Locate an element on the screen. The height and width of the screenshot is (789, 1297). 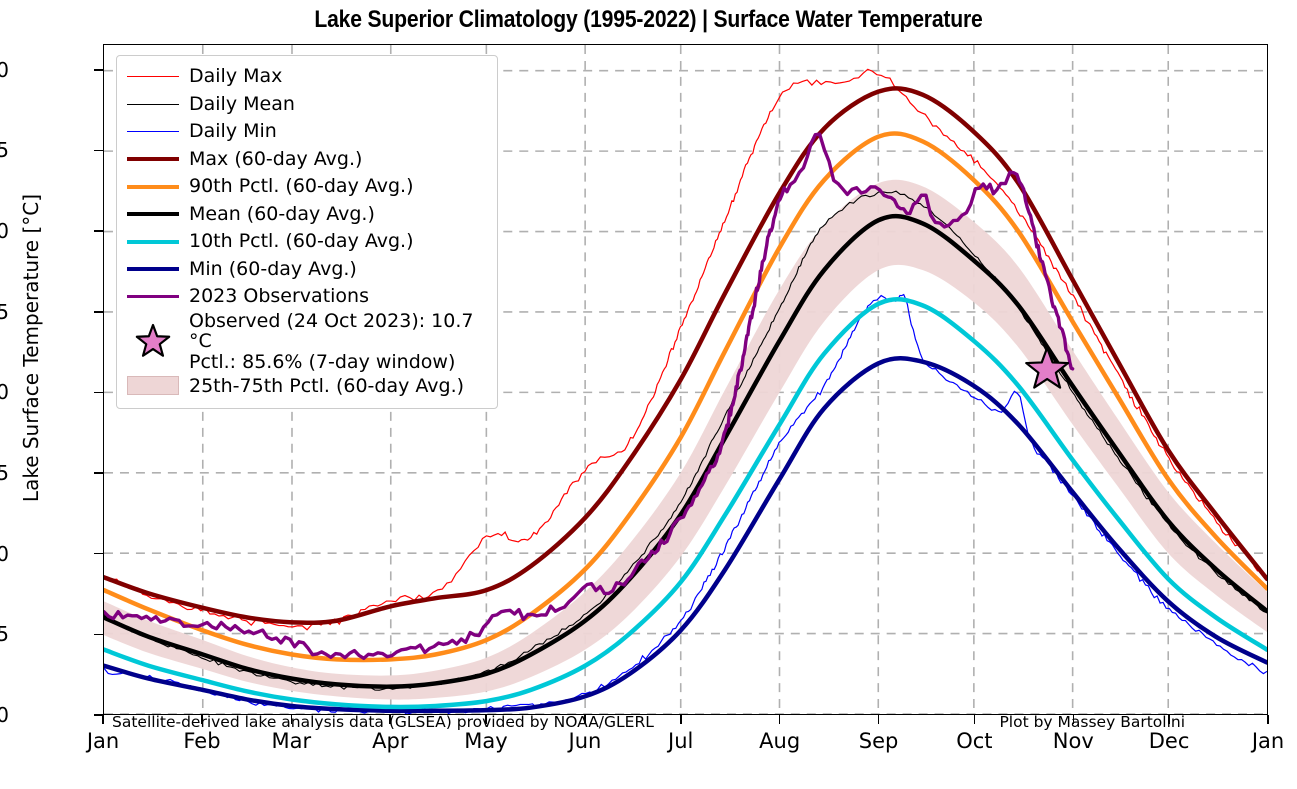
x-tick-label: Mar is located at coordinates (291, 741).